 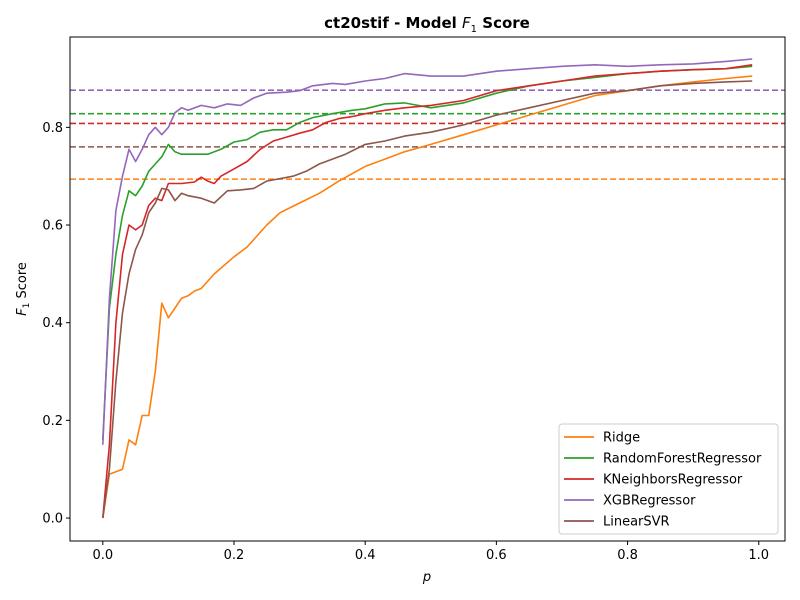 What do you see at coordinates (627, 555) in the screenshot?
I see `x-tick-label: 0.8` at bounding box center [627, 555].